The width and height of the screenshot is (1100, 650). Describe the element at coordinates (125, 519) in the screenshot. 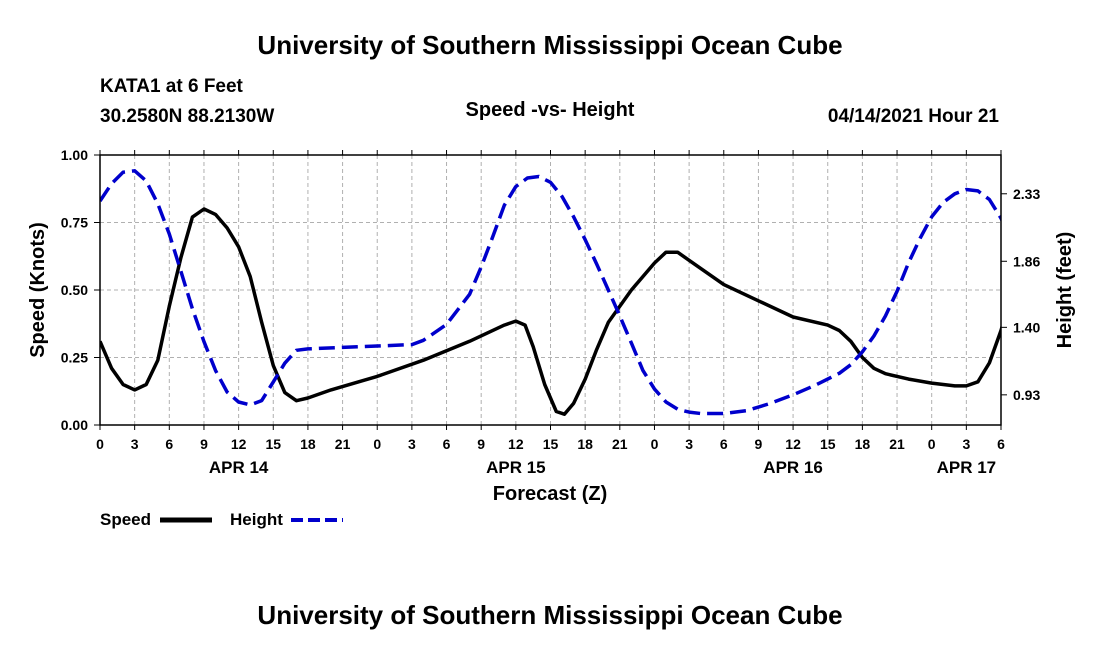

I see `legend-speed-label: Speed` at that location.